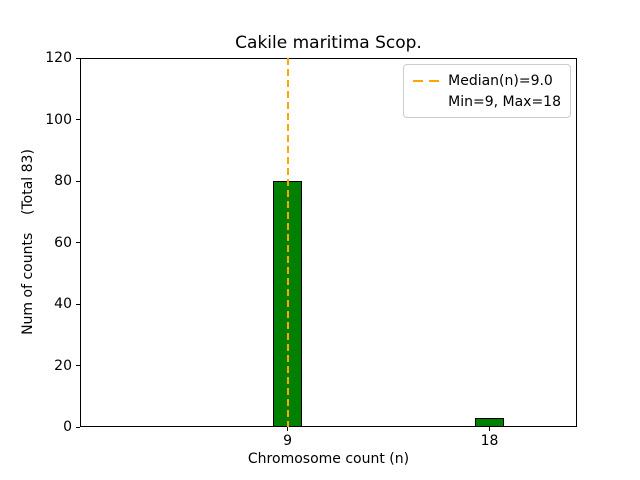  Describe the element at coordinates (328, 43) in the screenshot. I see `chart-title: Cakile maritima Scop.` at that location.